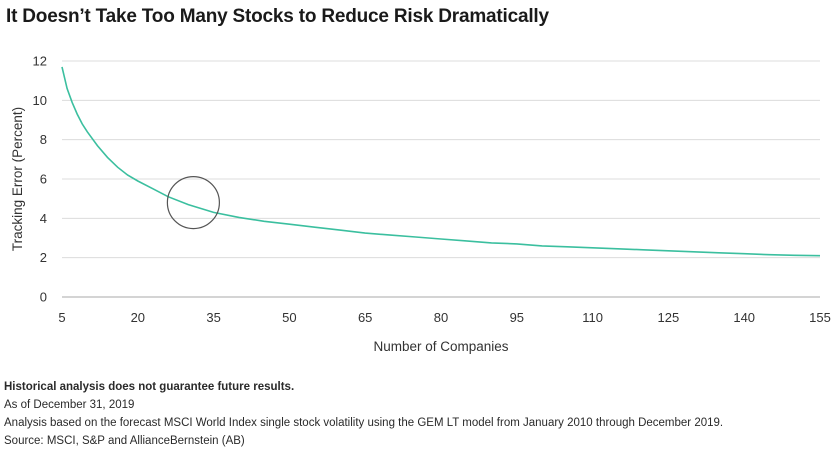 The image size is (840, 453). What do you see at coordinates (441, 317) in the screenshot?
I see `x-tick-label: 80` at bounding box center [441, 317].